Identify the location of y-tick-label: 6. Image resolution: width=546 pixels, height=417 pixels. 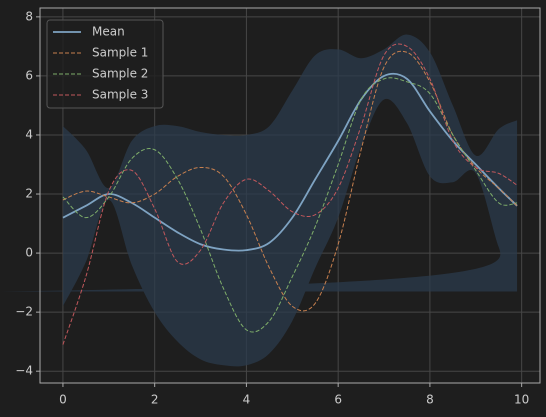
(29, 75).